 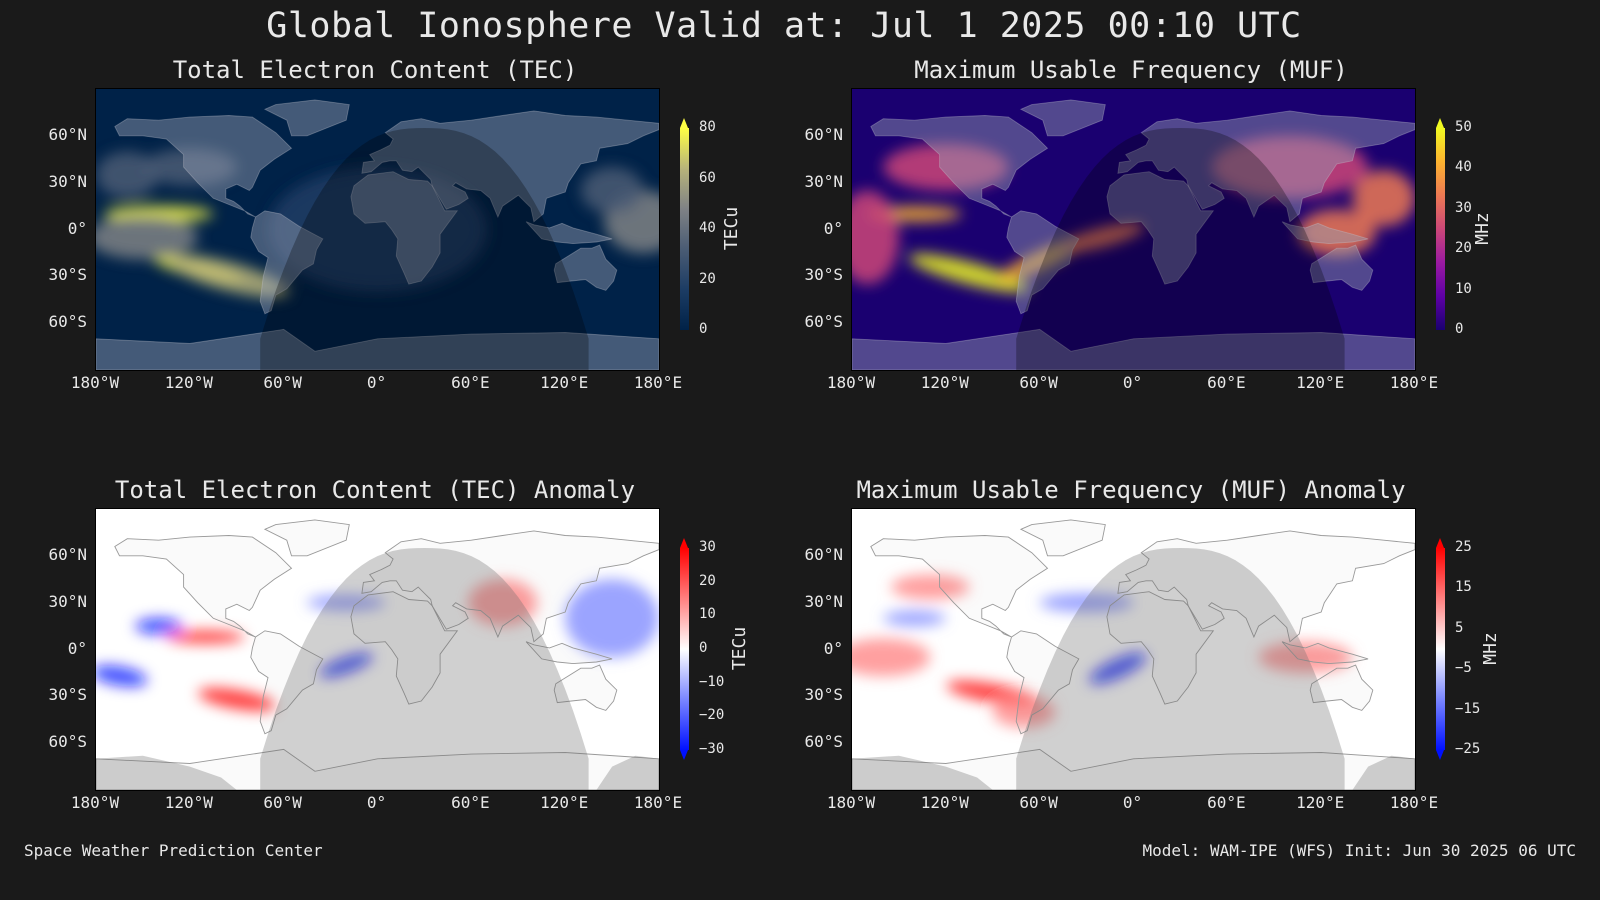 I want to click on panel-title-tec_anom: Total Electron Content (TEC) Anomaly, so click(x=375, y=490).